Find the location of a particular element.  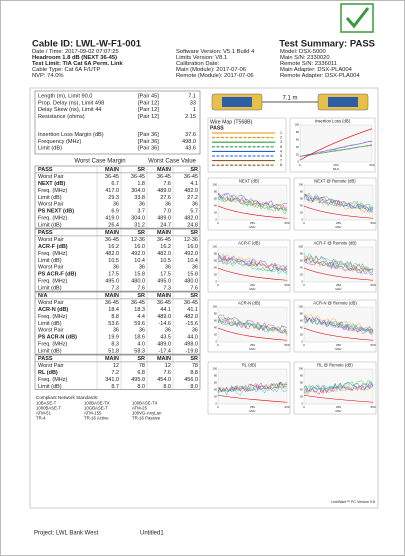

pin-number: 5 is located at coordinates (281, 156).